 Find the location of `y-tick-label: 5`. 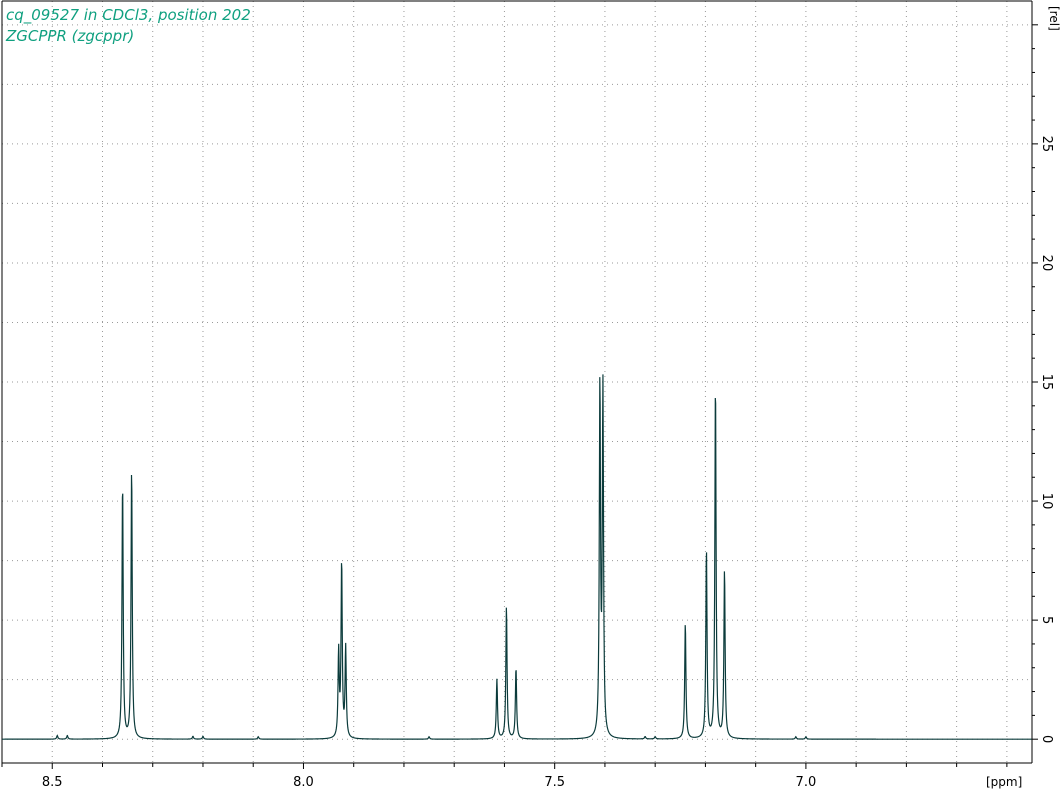

y-tick-label: 5 is located at coordinates (1046, 620).